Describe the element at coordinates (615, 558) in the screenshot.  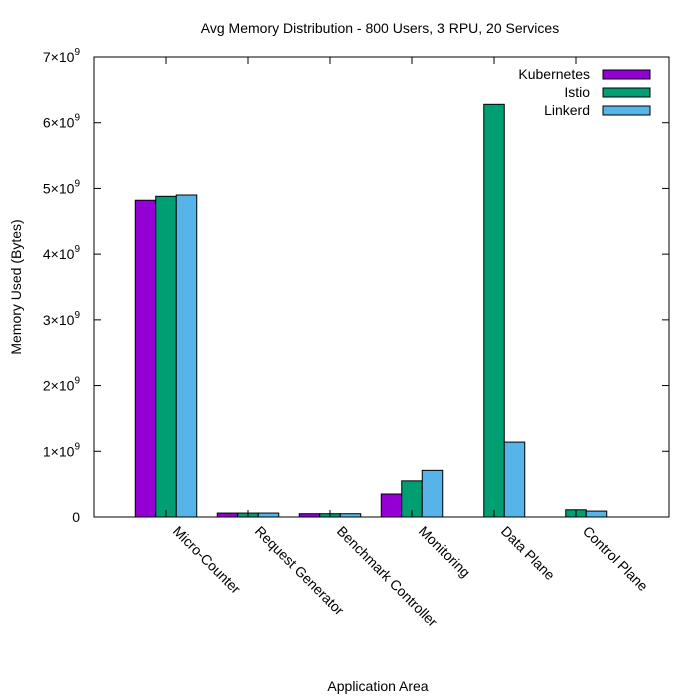
I see `x-tick-label: Control Plane` at that location.